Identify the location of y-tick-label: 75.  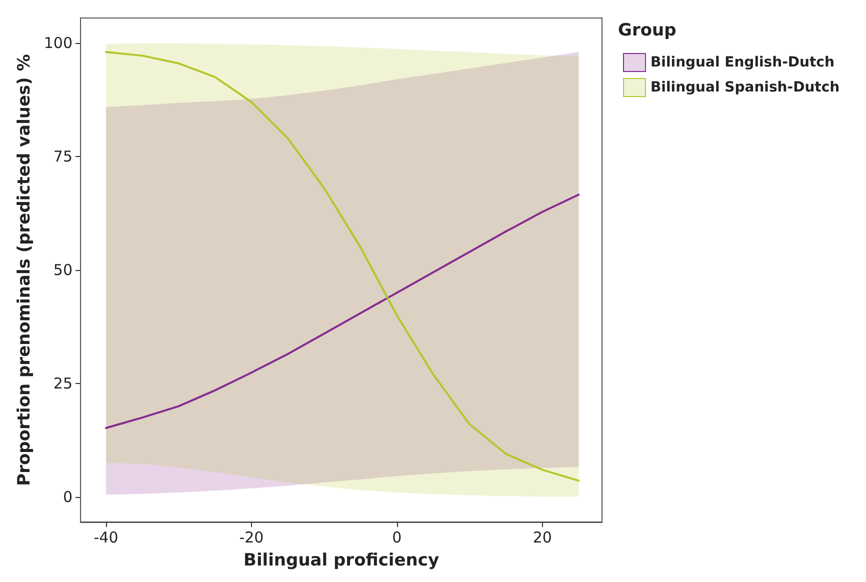
(63, 156).